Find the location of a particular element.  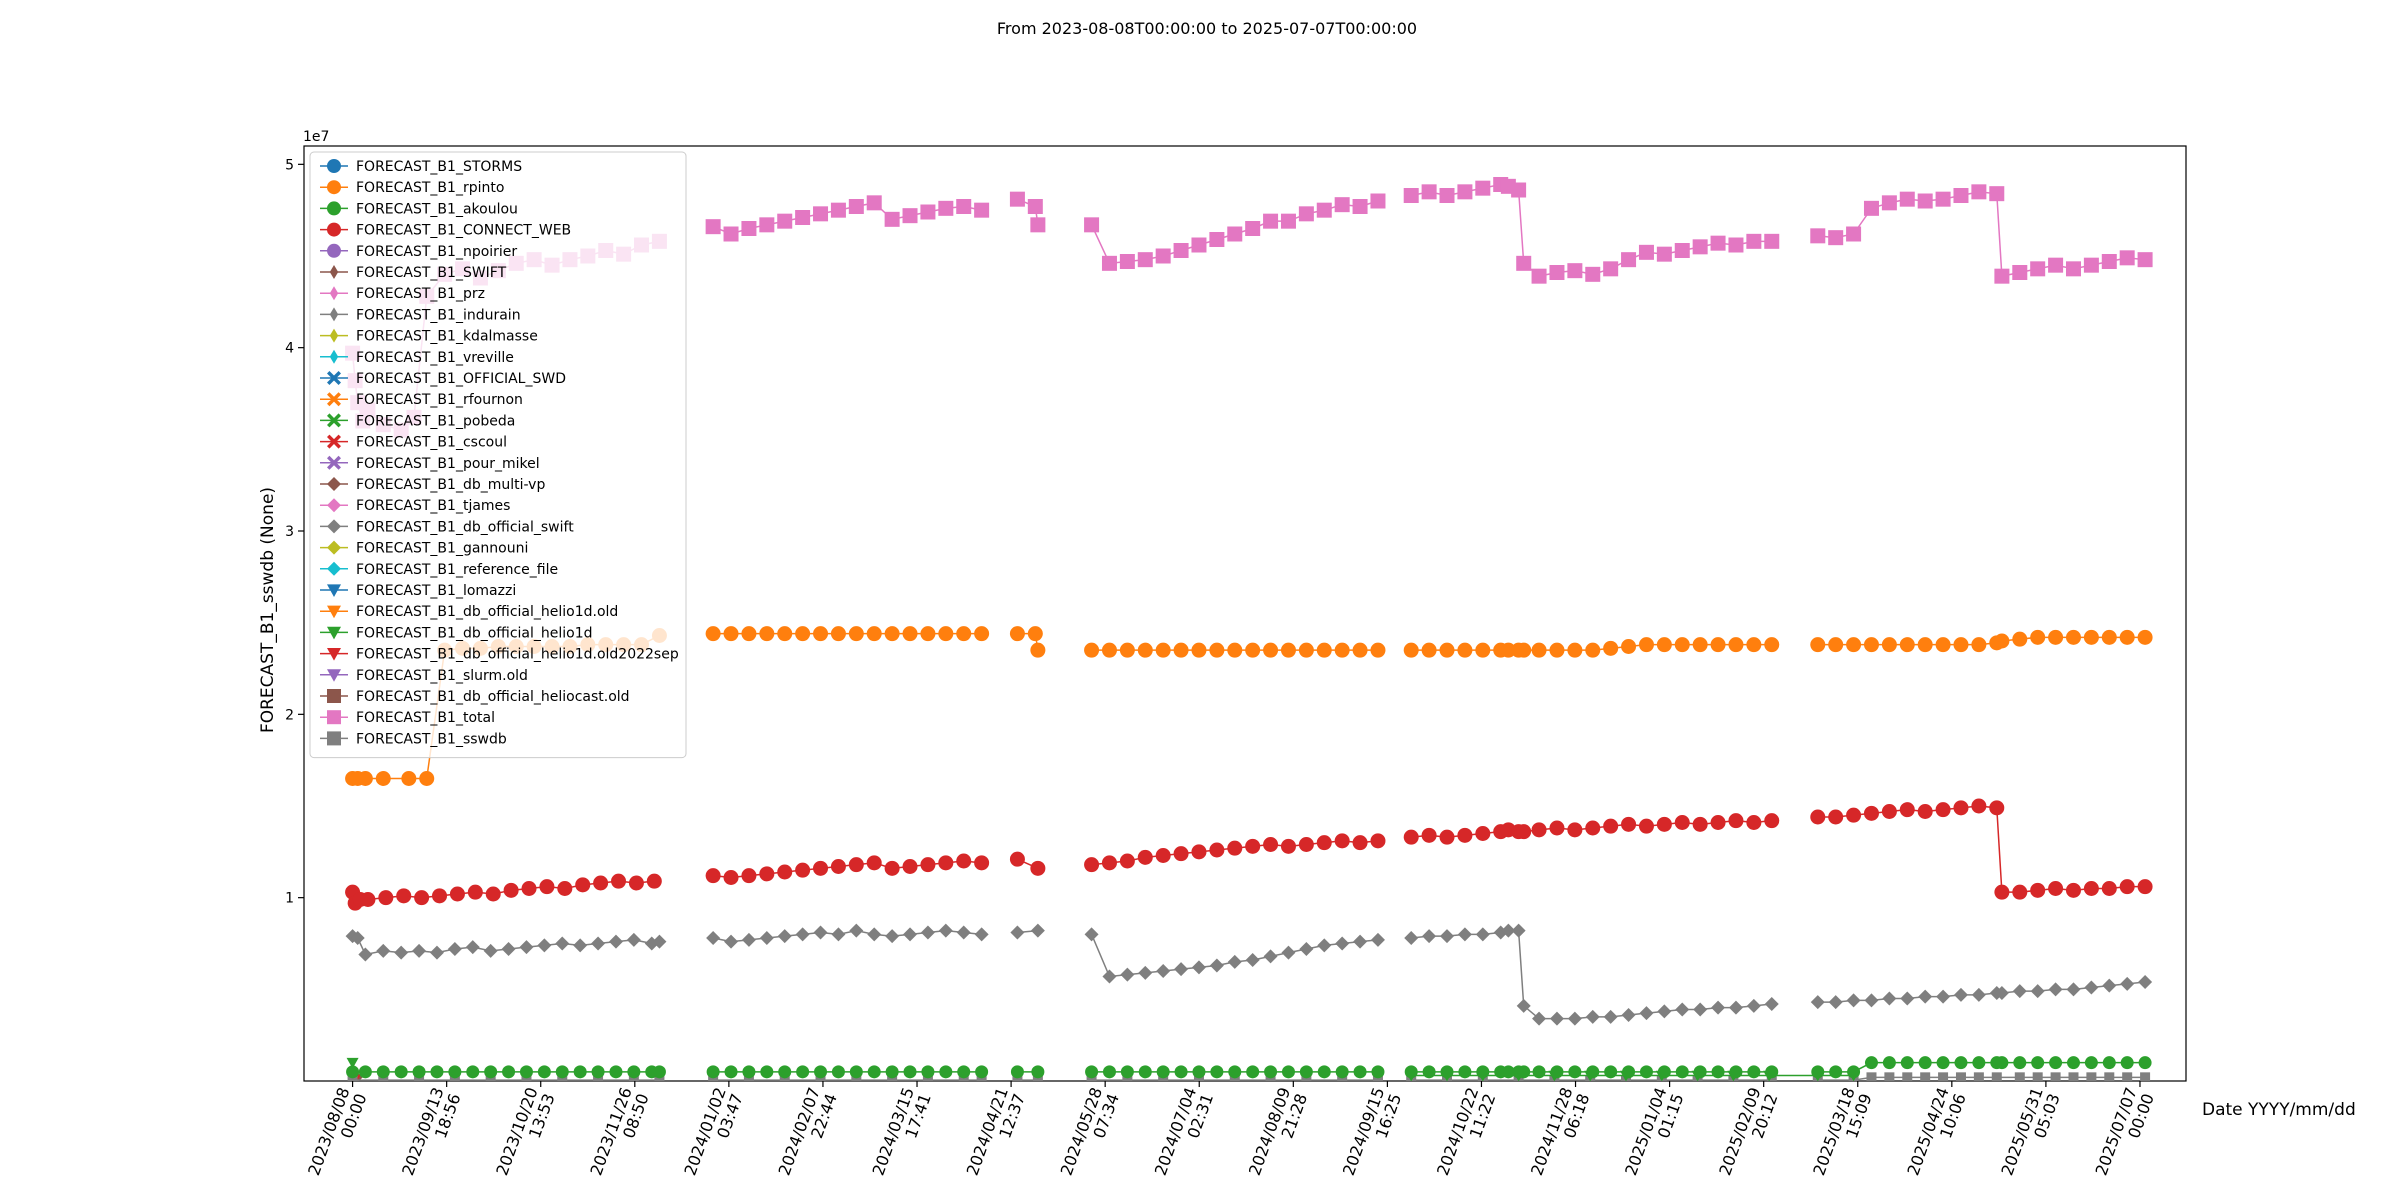

y-axis-multiplier: 1e7 is located at coordinates (316, 137).